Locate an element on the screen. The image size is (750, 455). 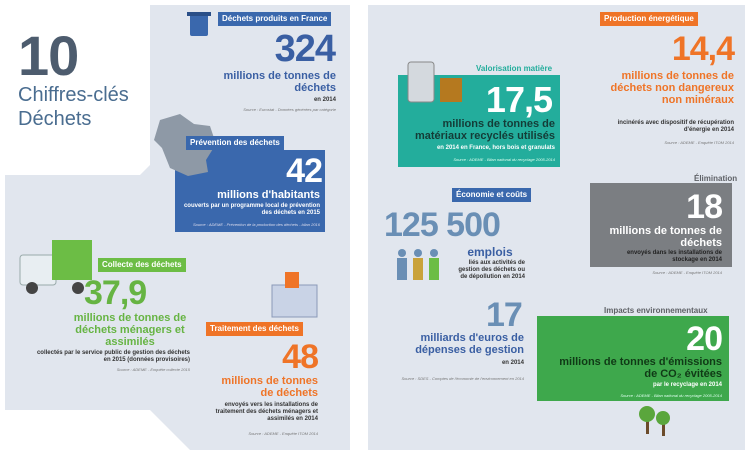
card-figure: 37,9 is located at coordinates (115, 293).